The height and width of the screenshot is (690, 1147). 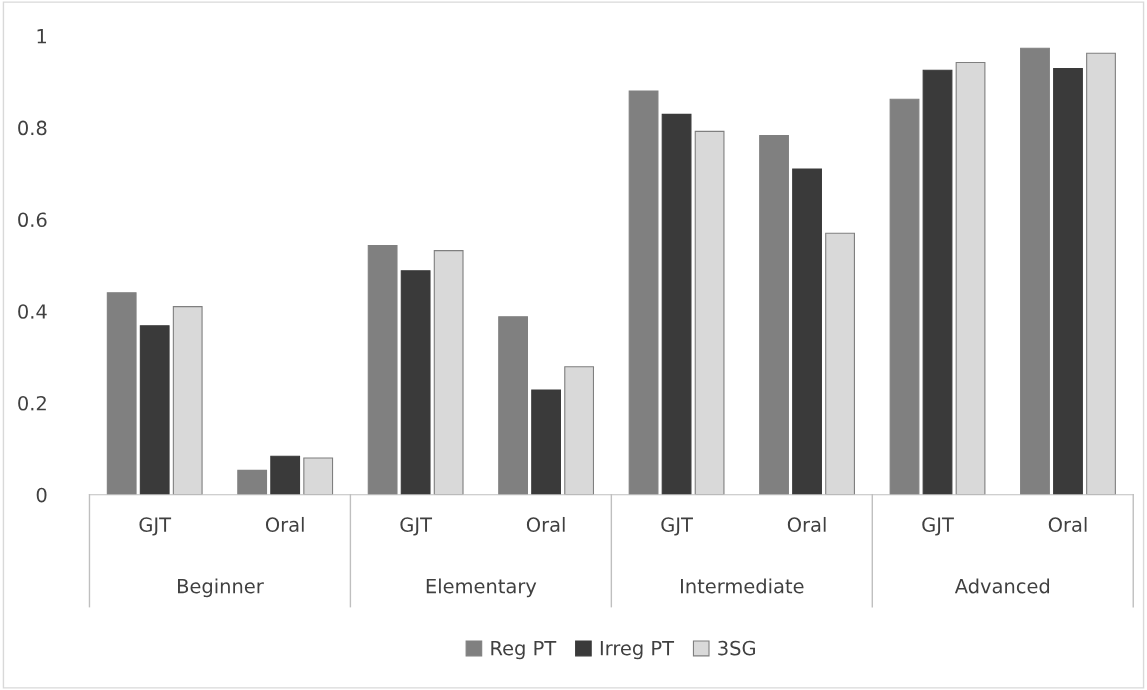 What do you see at coordinates (736, 648) in the screenshot?
I see `legend-label: 3SG` at bounding box center [736, 648].